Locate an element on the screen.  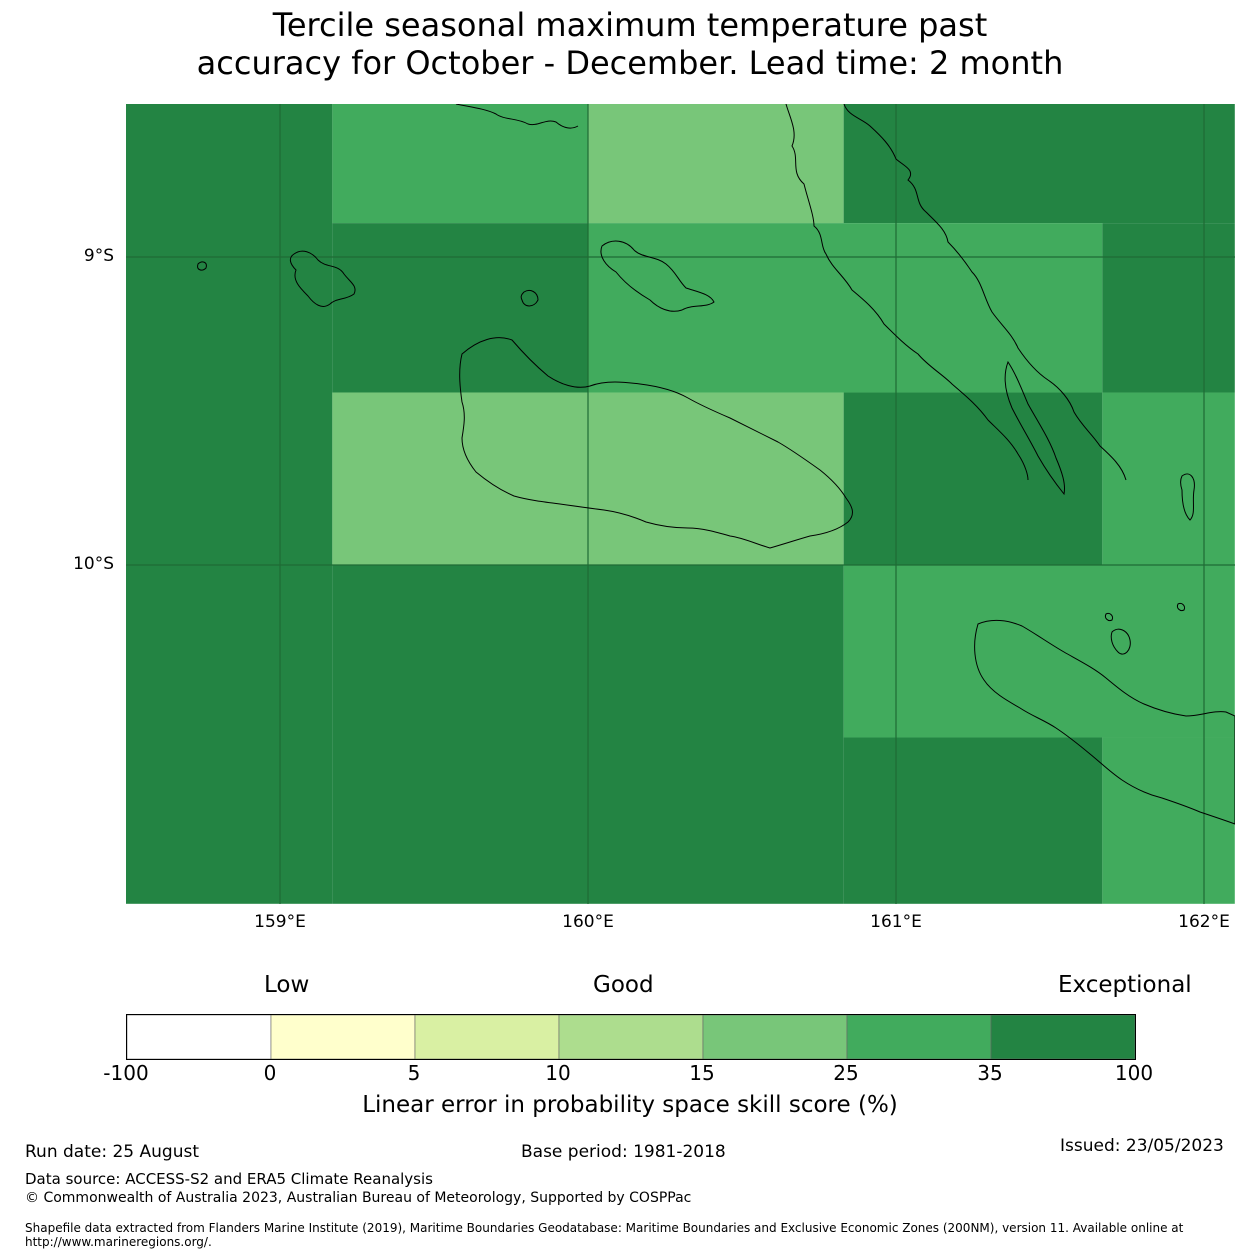
colorbar-frame is located at coordinates (631, 1037).